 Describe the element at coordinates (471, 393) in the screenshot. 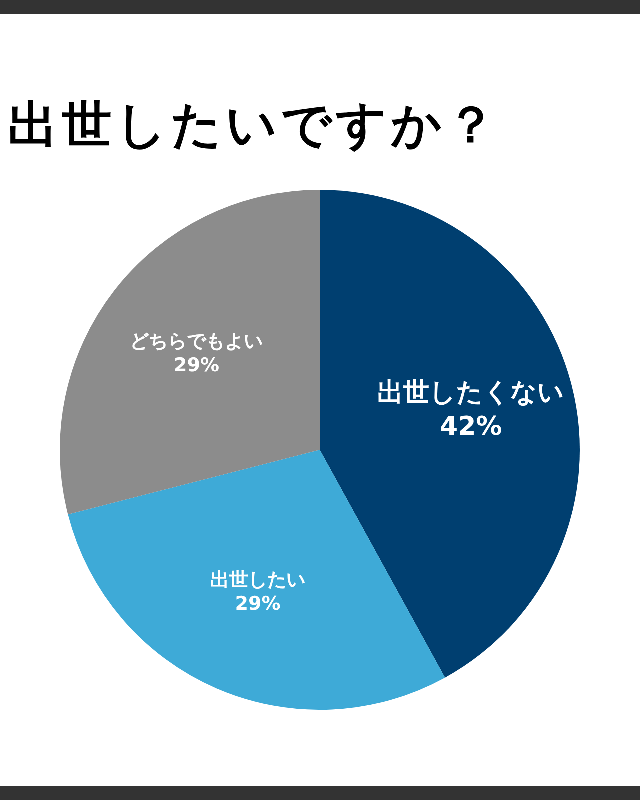

I see `slice-label: 出世したくない` at that location.